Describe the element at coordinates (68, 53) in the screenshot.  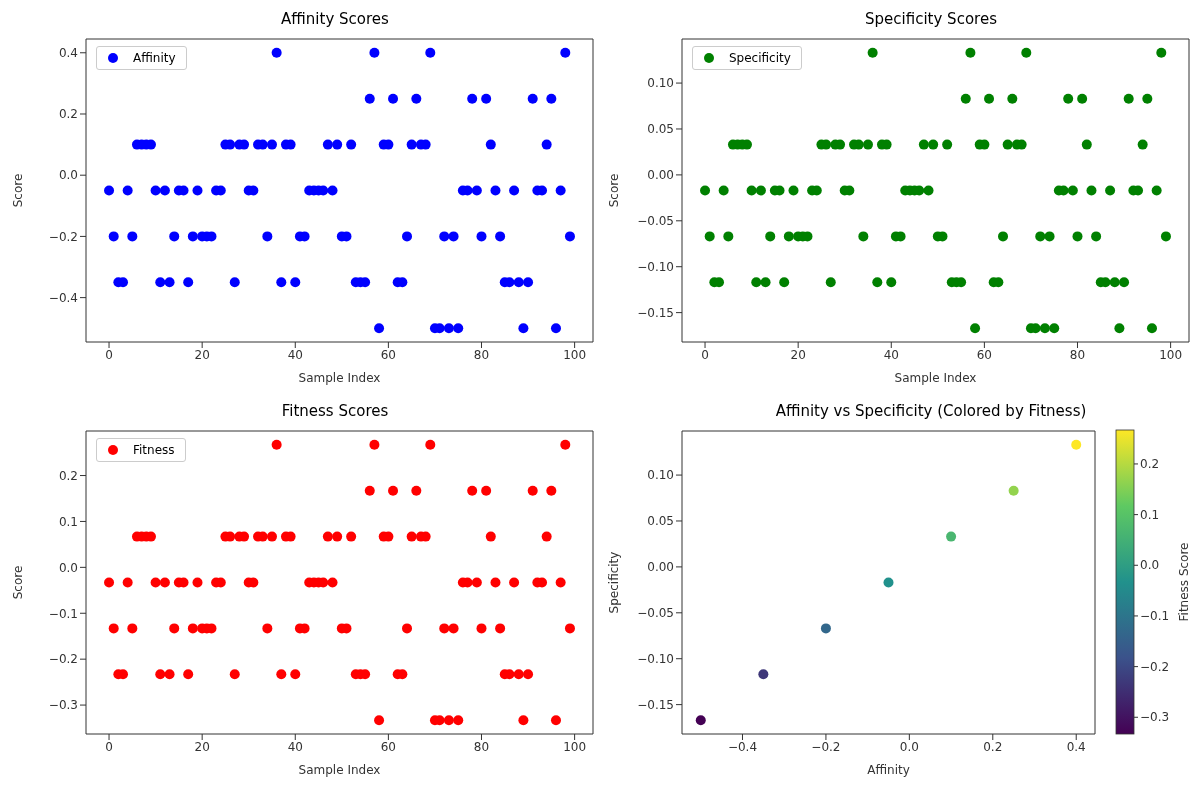
I see `y-tick-label: 0.4` at that location.